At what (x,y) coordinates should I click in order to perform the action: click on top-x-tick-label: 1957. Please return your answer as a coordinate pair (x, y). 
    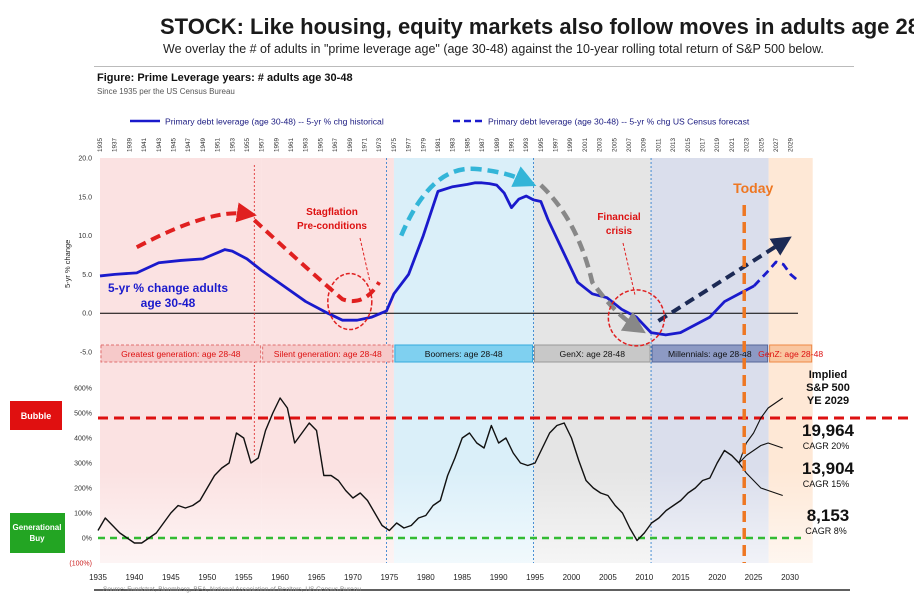
    Looking at the image, I should click on (262, 144).